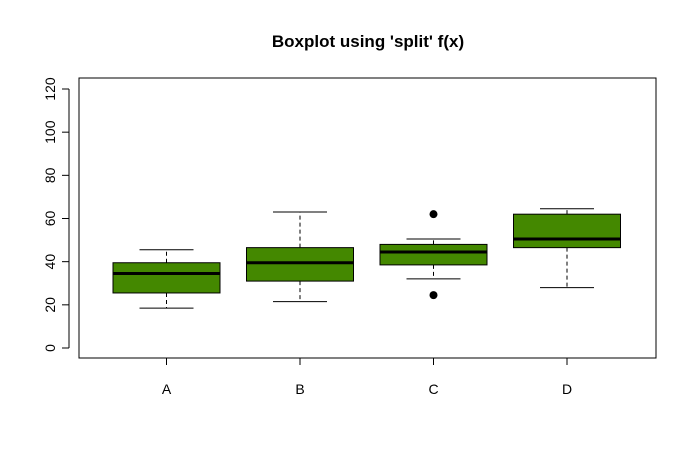  Describe the element at coordinates (50, 175) in the screenshot. I see `y-tick-label: 80` at that location.